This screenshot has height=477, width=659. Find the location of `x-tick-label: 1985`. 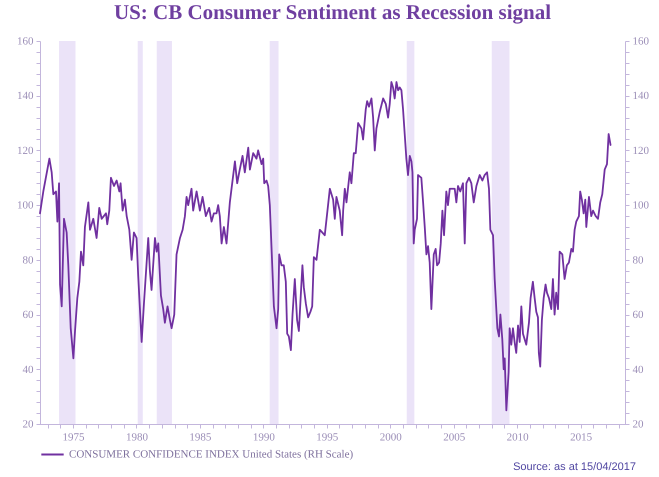

x-tick-label: 1985 is located at coordinates (200, 438).